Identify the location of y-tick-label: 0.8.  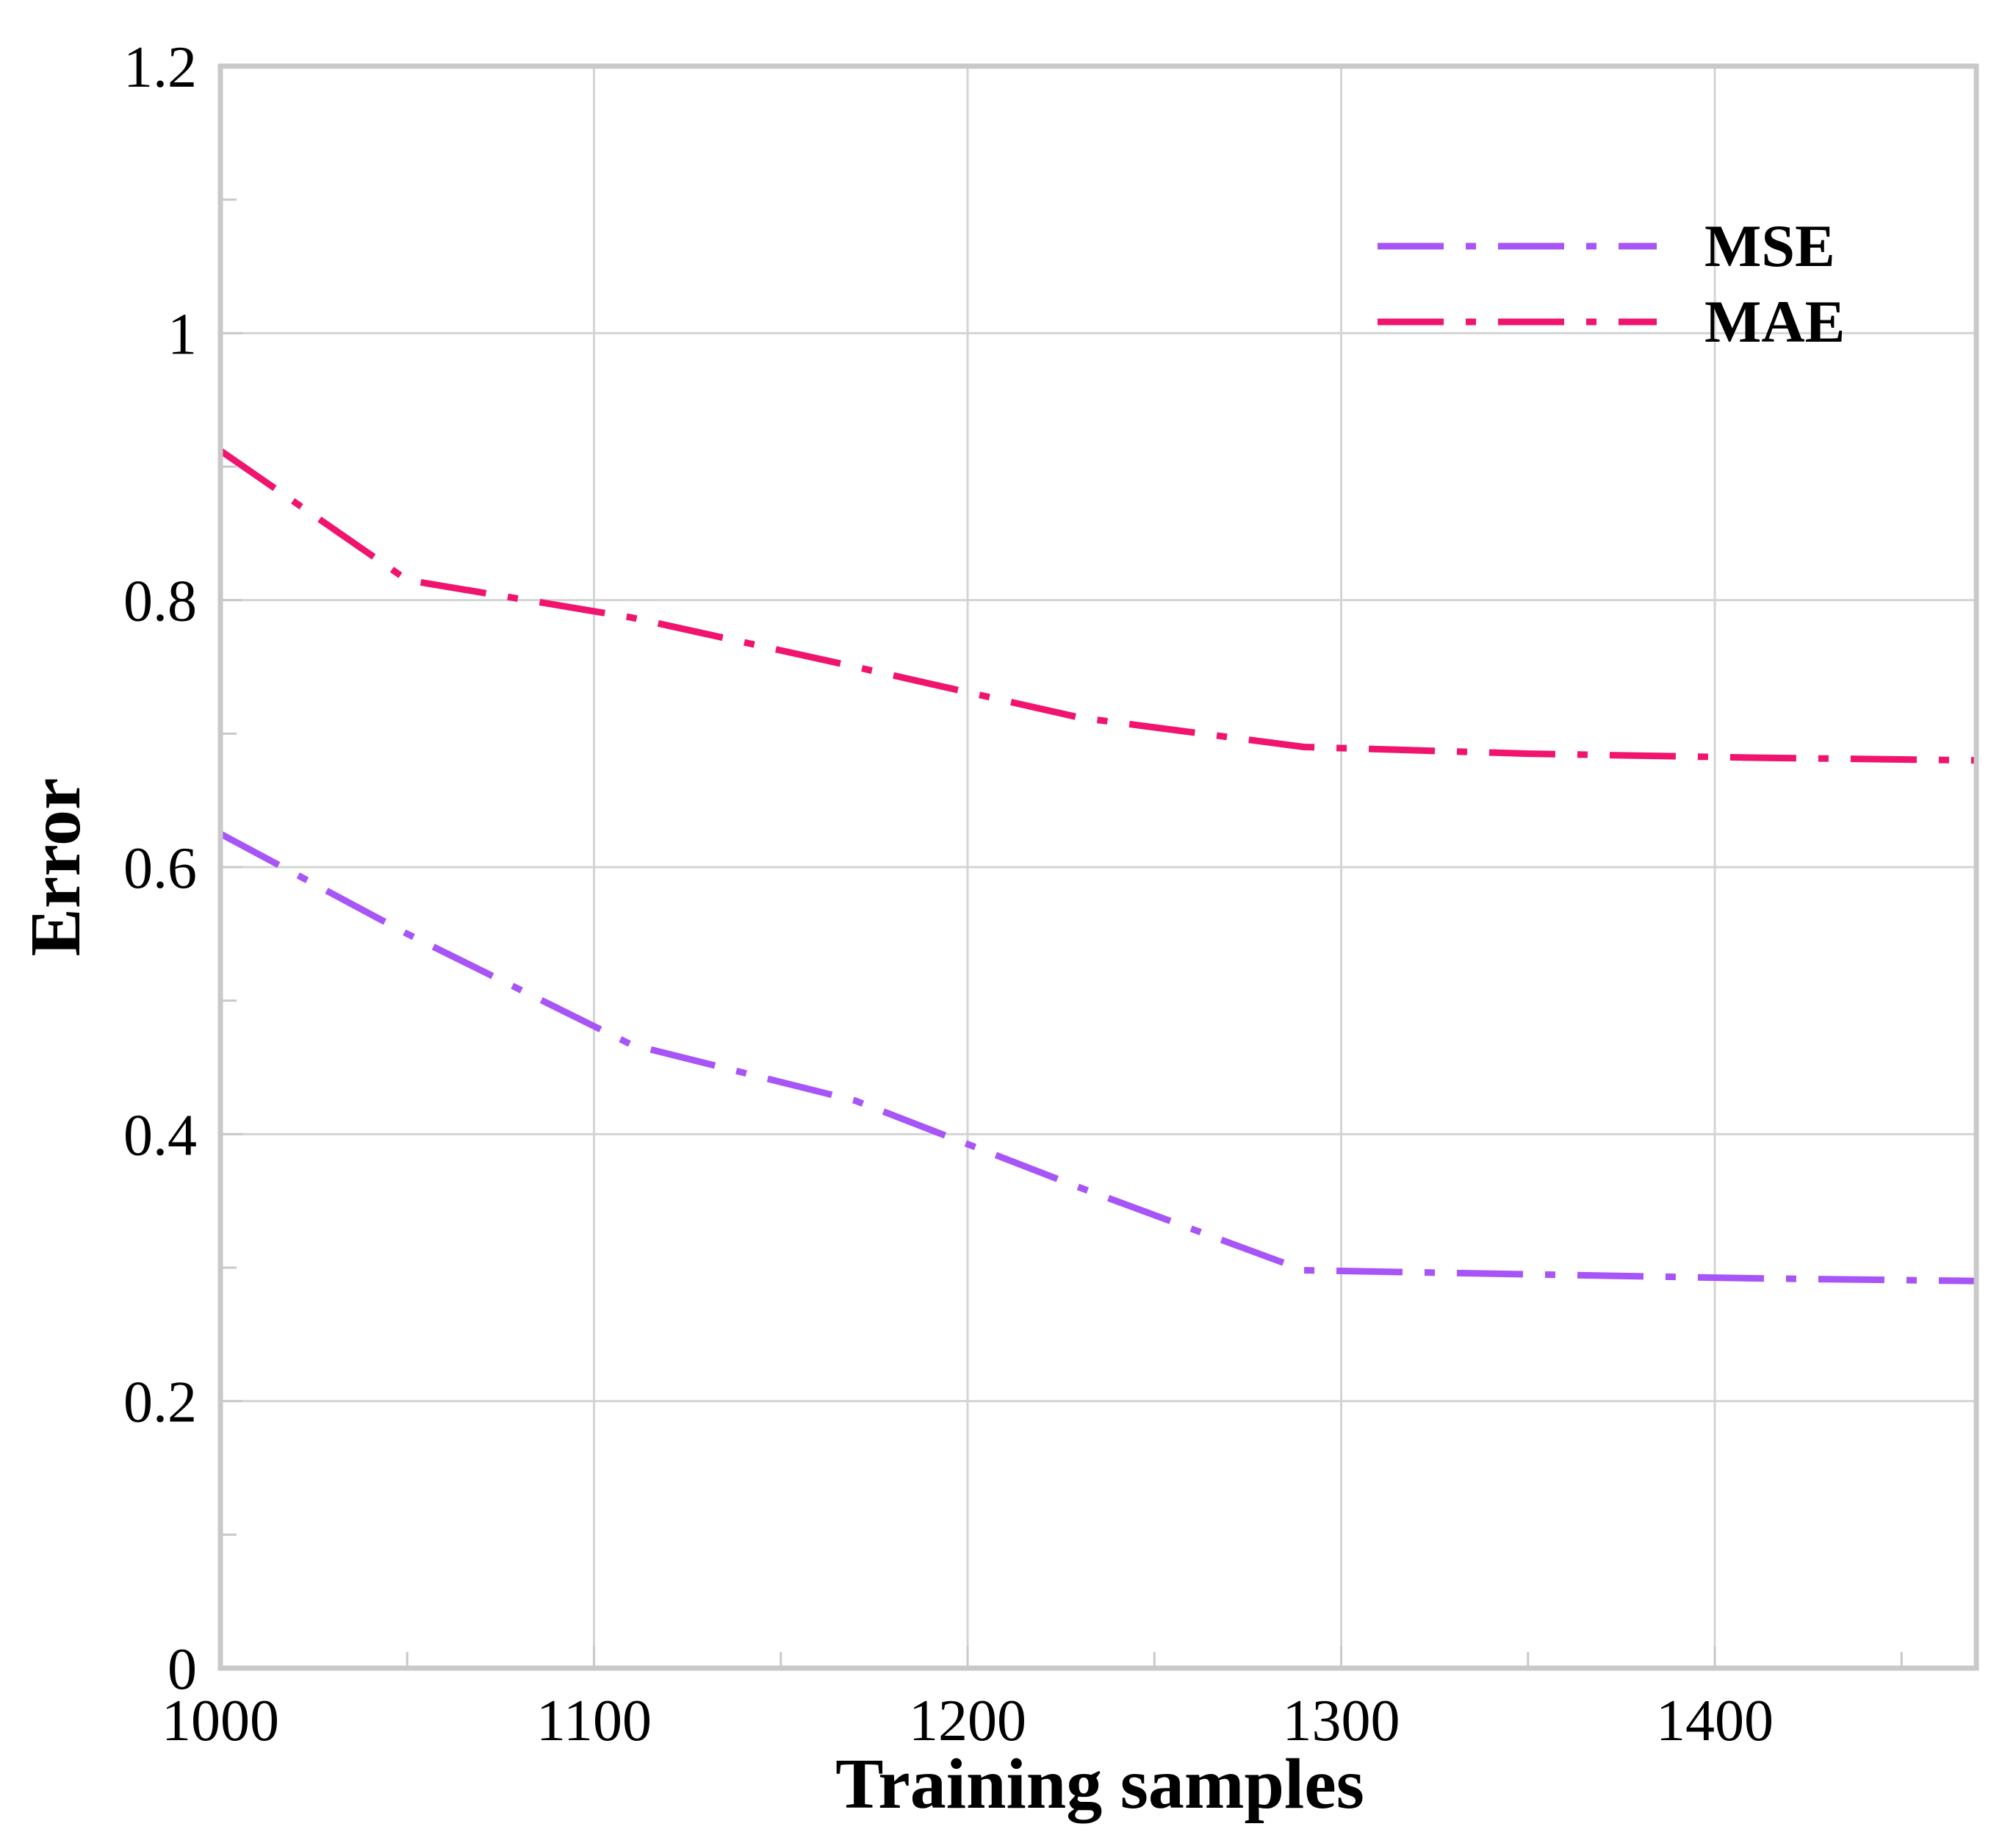
(160, 602).